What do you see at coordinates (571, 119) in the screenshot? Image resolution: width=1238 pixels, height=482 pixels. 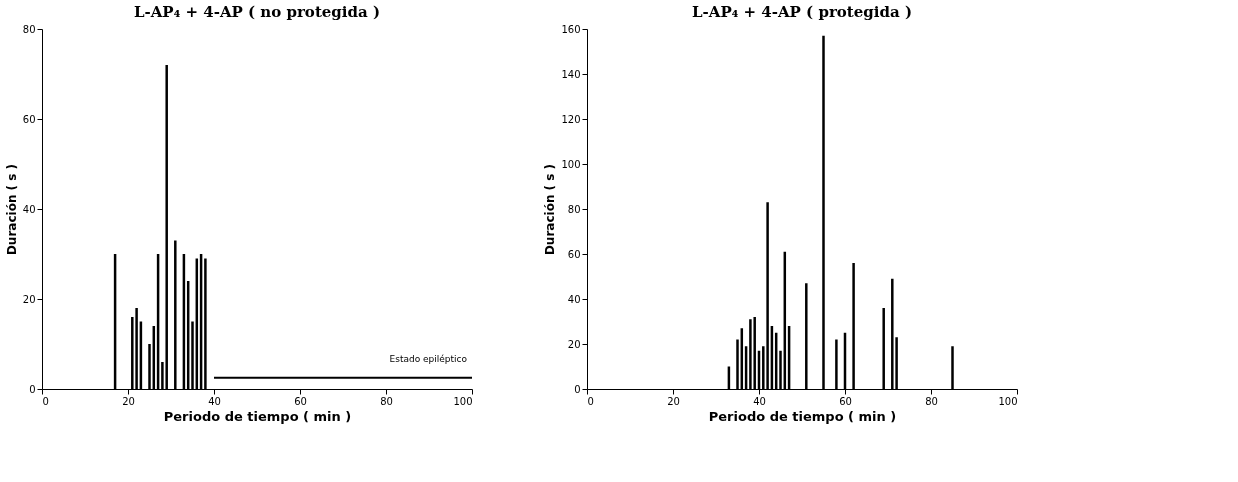 I see `y-tick-label: 120` at bounding box center [571, 119].